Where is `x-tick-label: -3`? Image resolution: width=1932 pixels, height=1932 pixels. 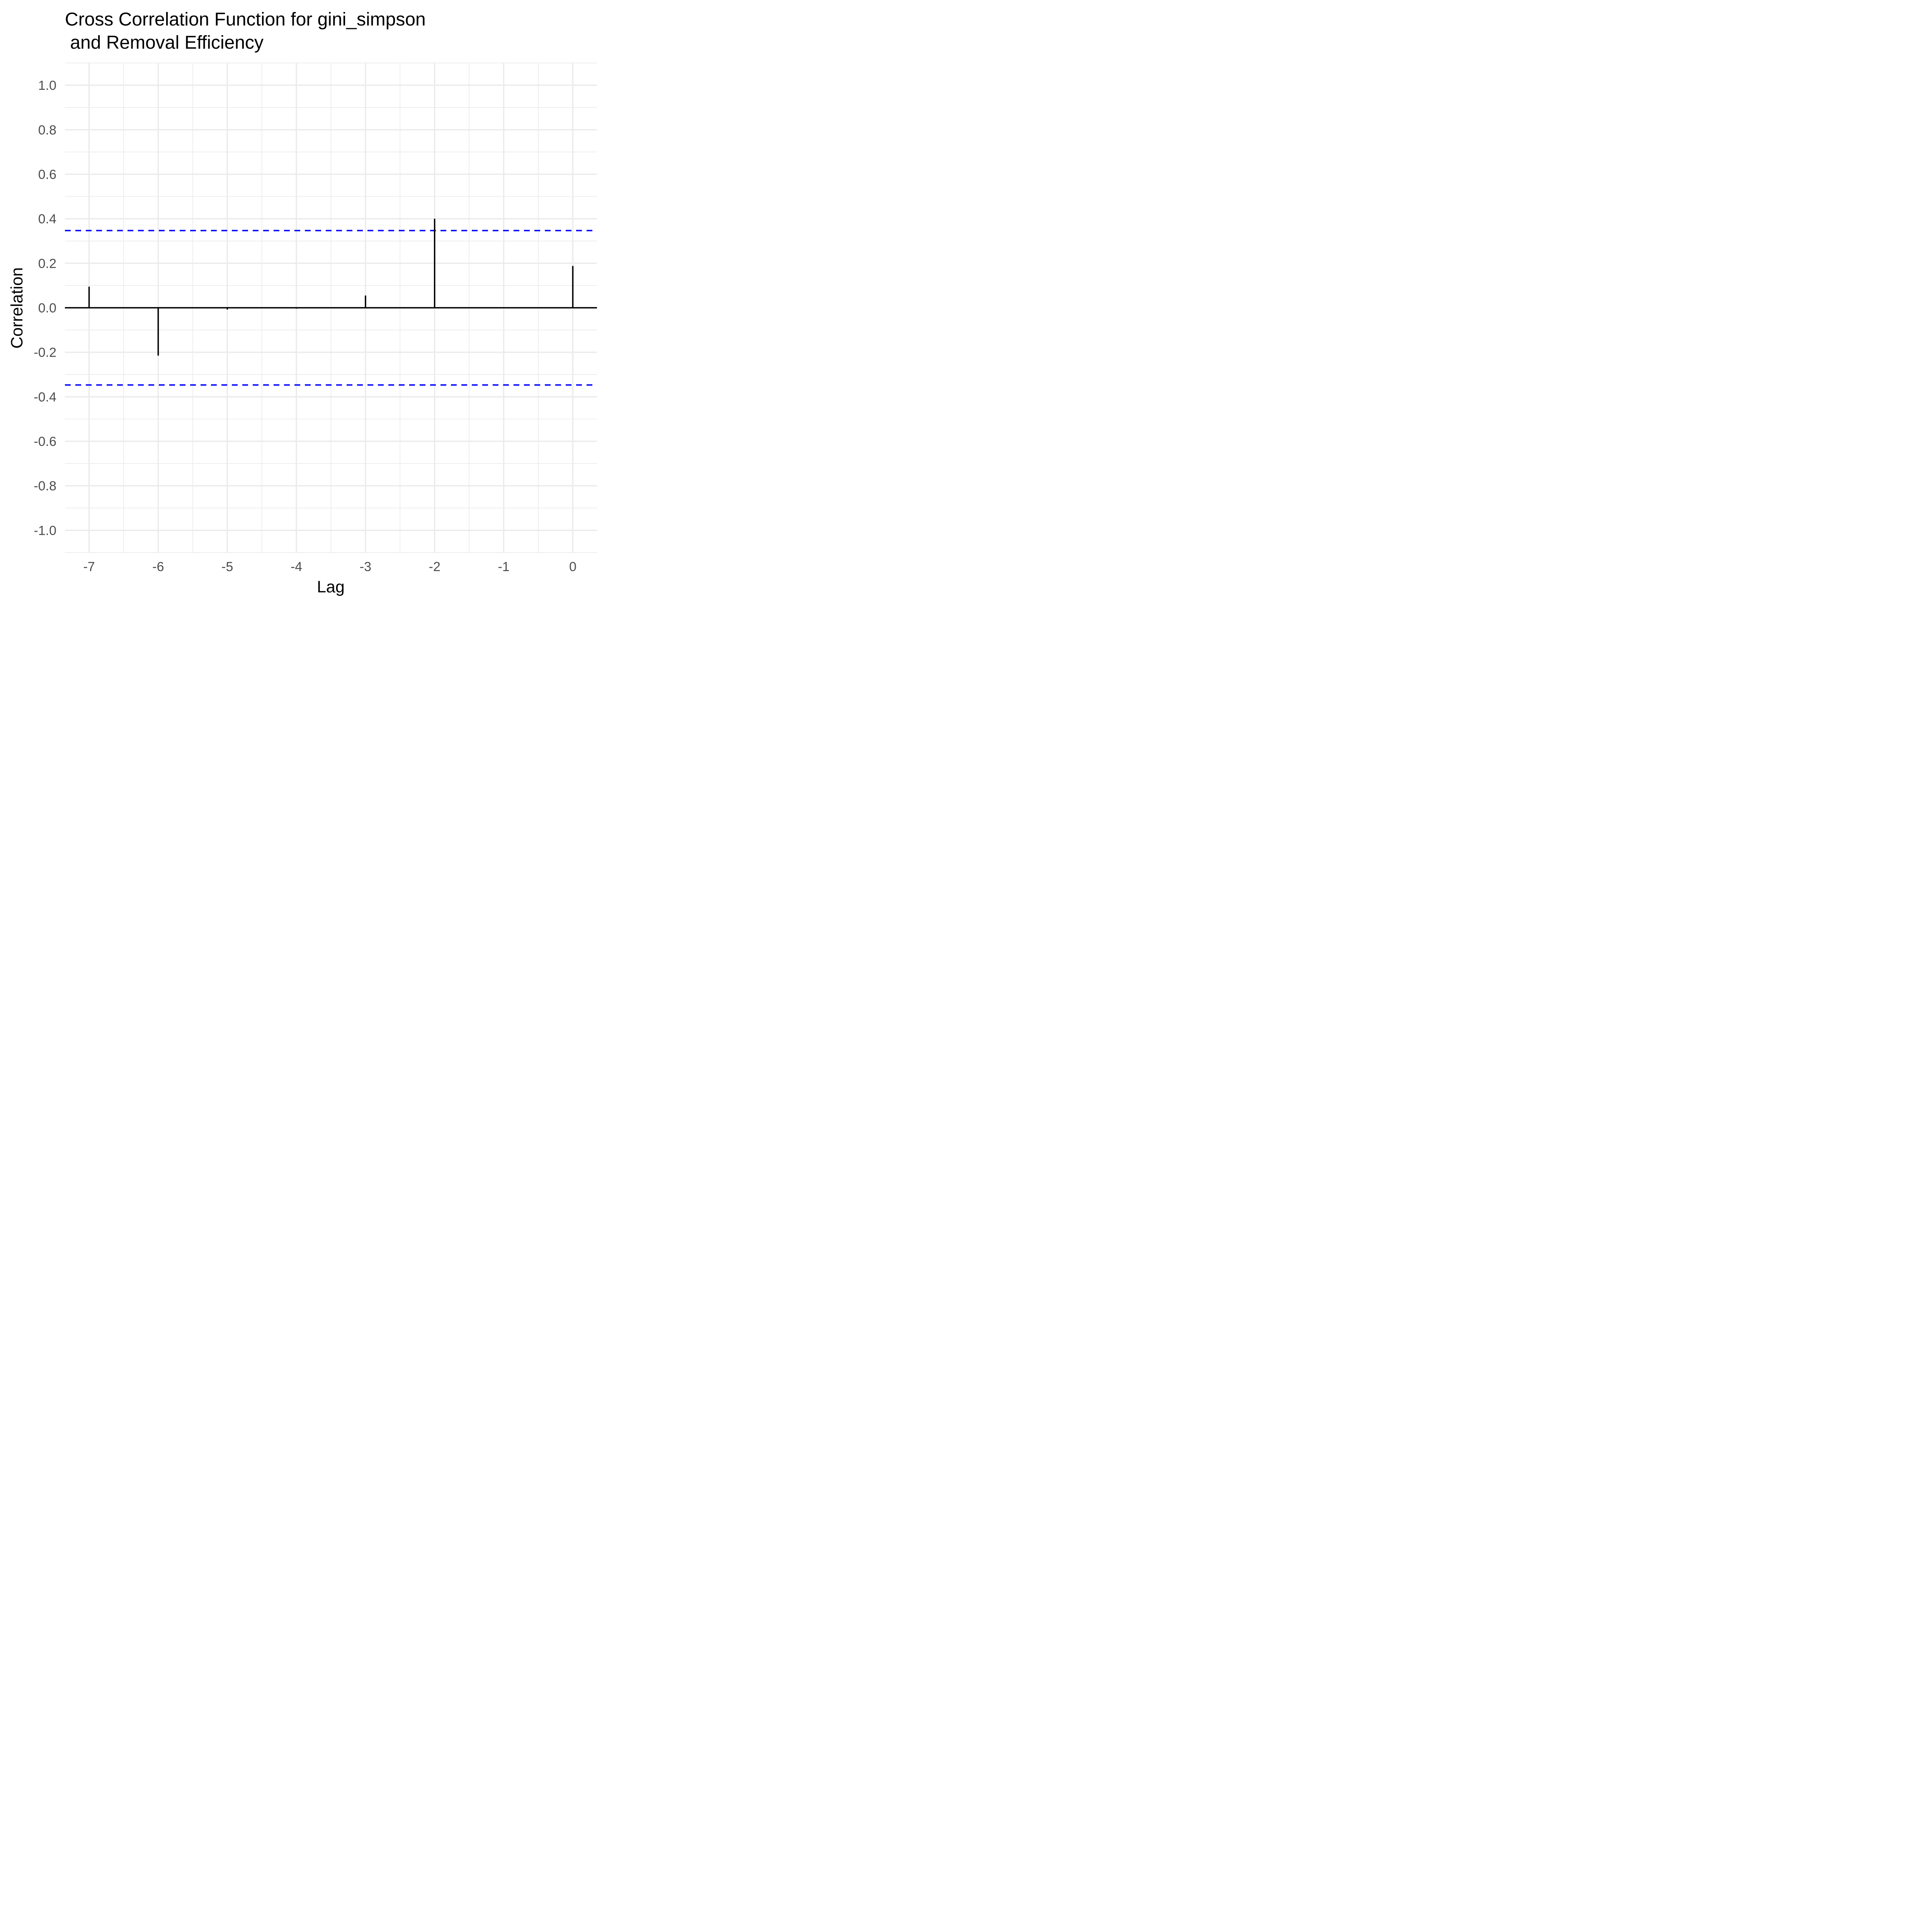
x-tick-label: -3 is located at coordinates (365, 567).